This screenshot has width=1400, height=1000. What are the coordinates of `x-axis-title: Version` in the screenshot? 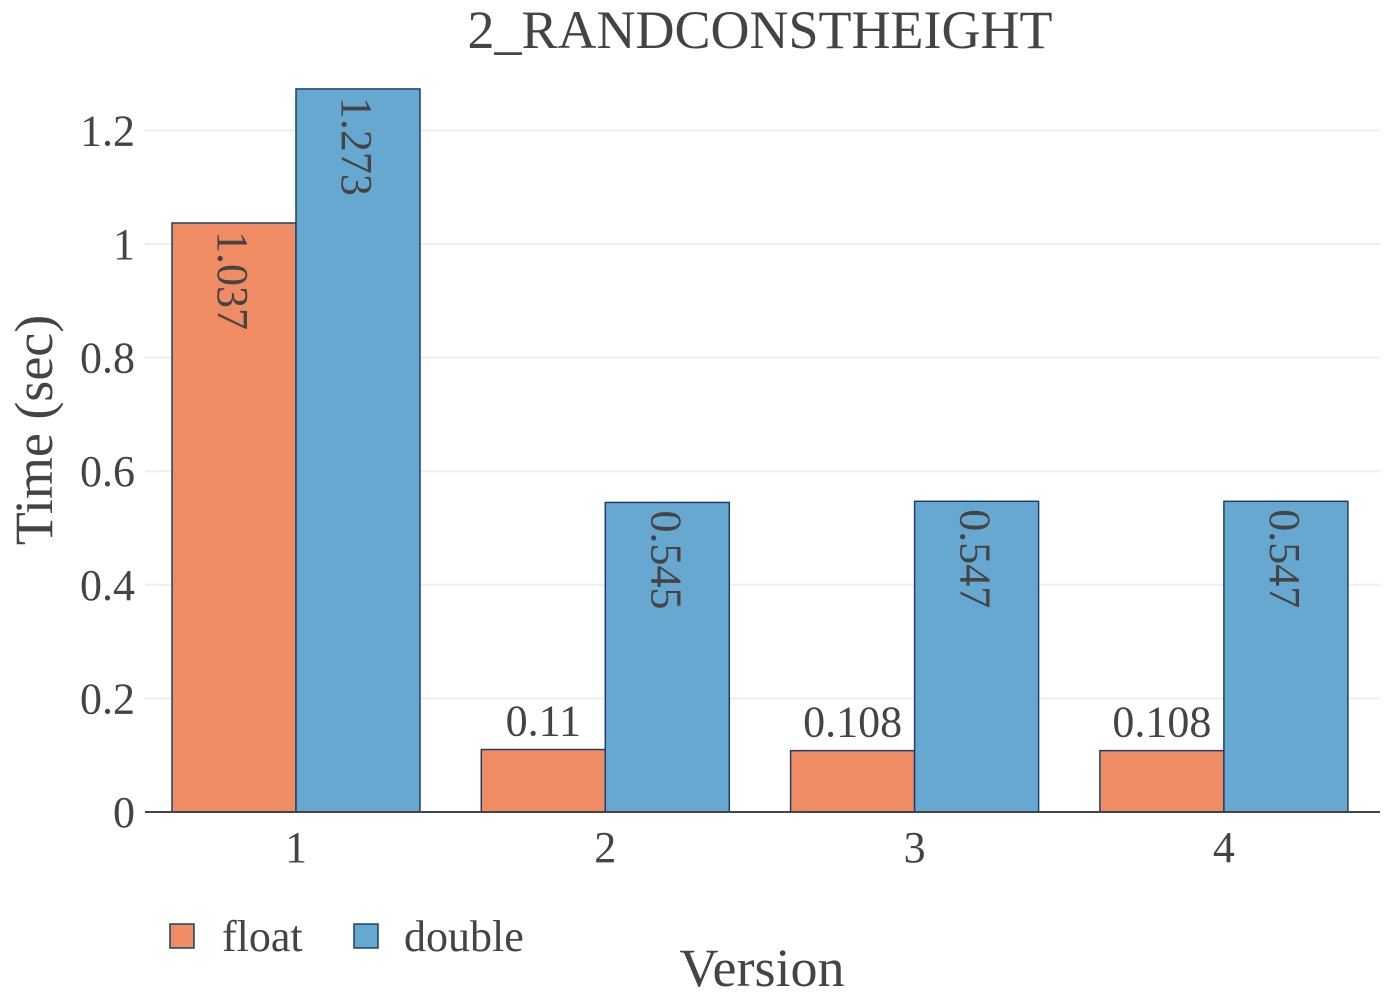 It's located at (762, 968).